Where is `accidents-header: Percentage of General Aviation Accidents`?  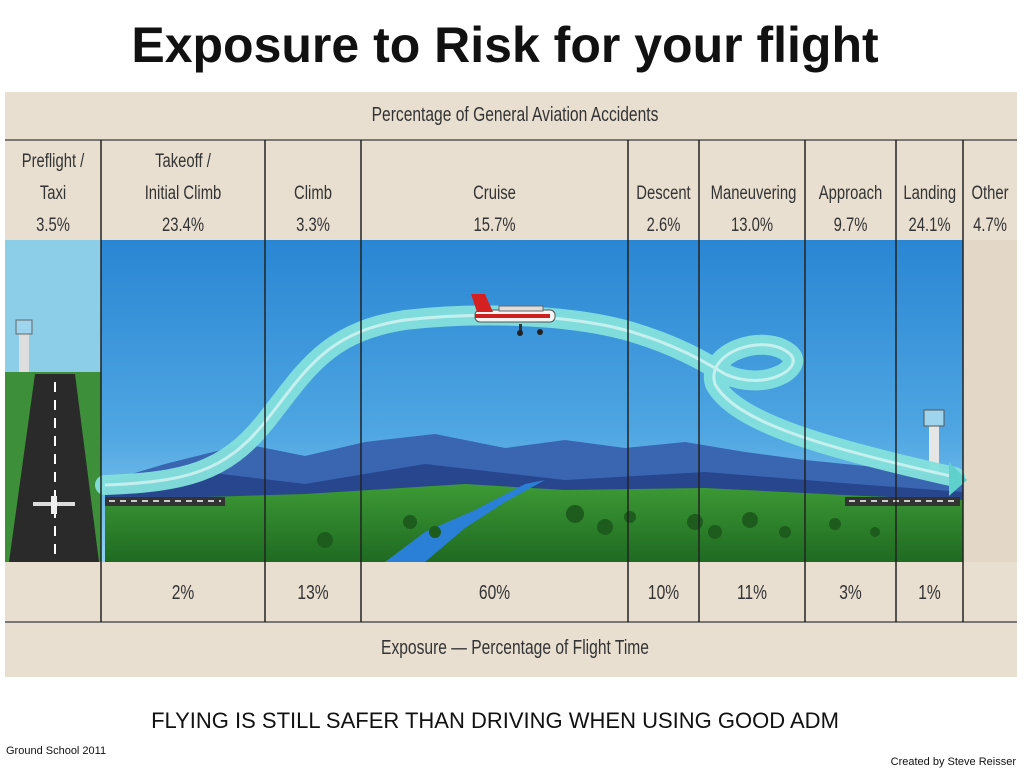 accidents-header: Percentage of General Aviation Accidents is located at coordinates (515, 115).